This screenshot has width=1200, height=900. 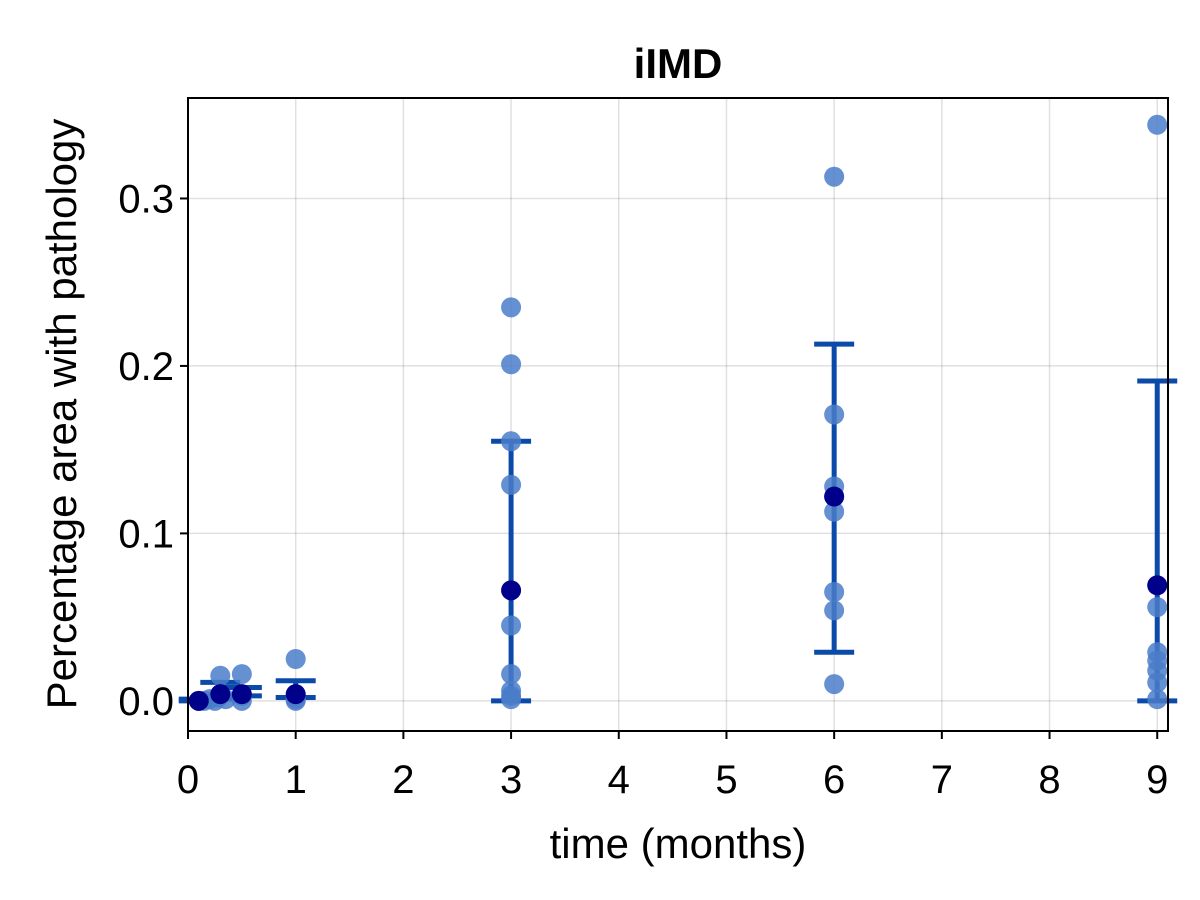 I want to click on x-axis-label: time (months), so click(x=678, y=843).